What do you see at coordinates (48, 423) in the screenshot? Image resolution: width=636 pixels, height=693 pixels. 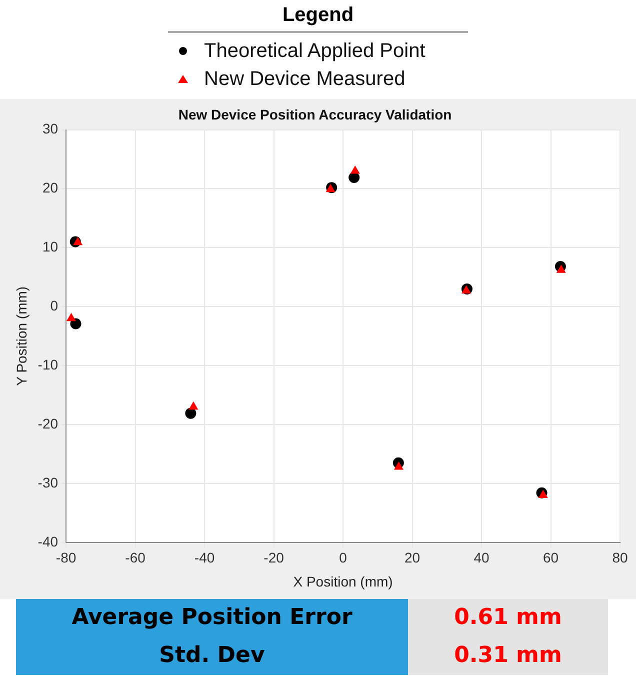 I see `y-tick-label: -20` at bounding box center [48, 423].